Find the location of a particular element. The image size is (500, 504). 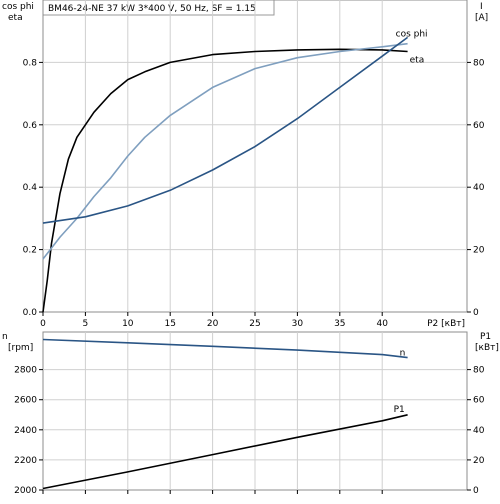

y-left-tick-label: 2400 is located at coordinates (25, 431).